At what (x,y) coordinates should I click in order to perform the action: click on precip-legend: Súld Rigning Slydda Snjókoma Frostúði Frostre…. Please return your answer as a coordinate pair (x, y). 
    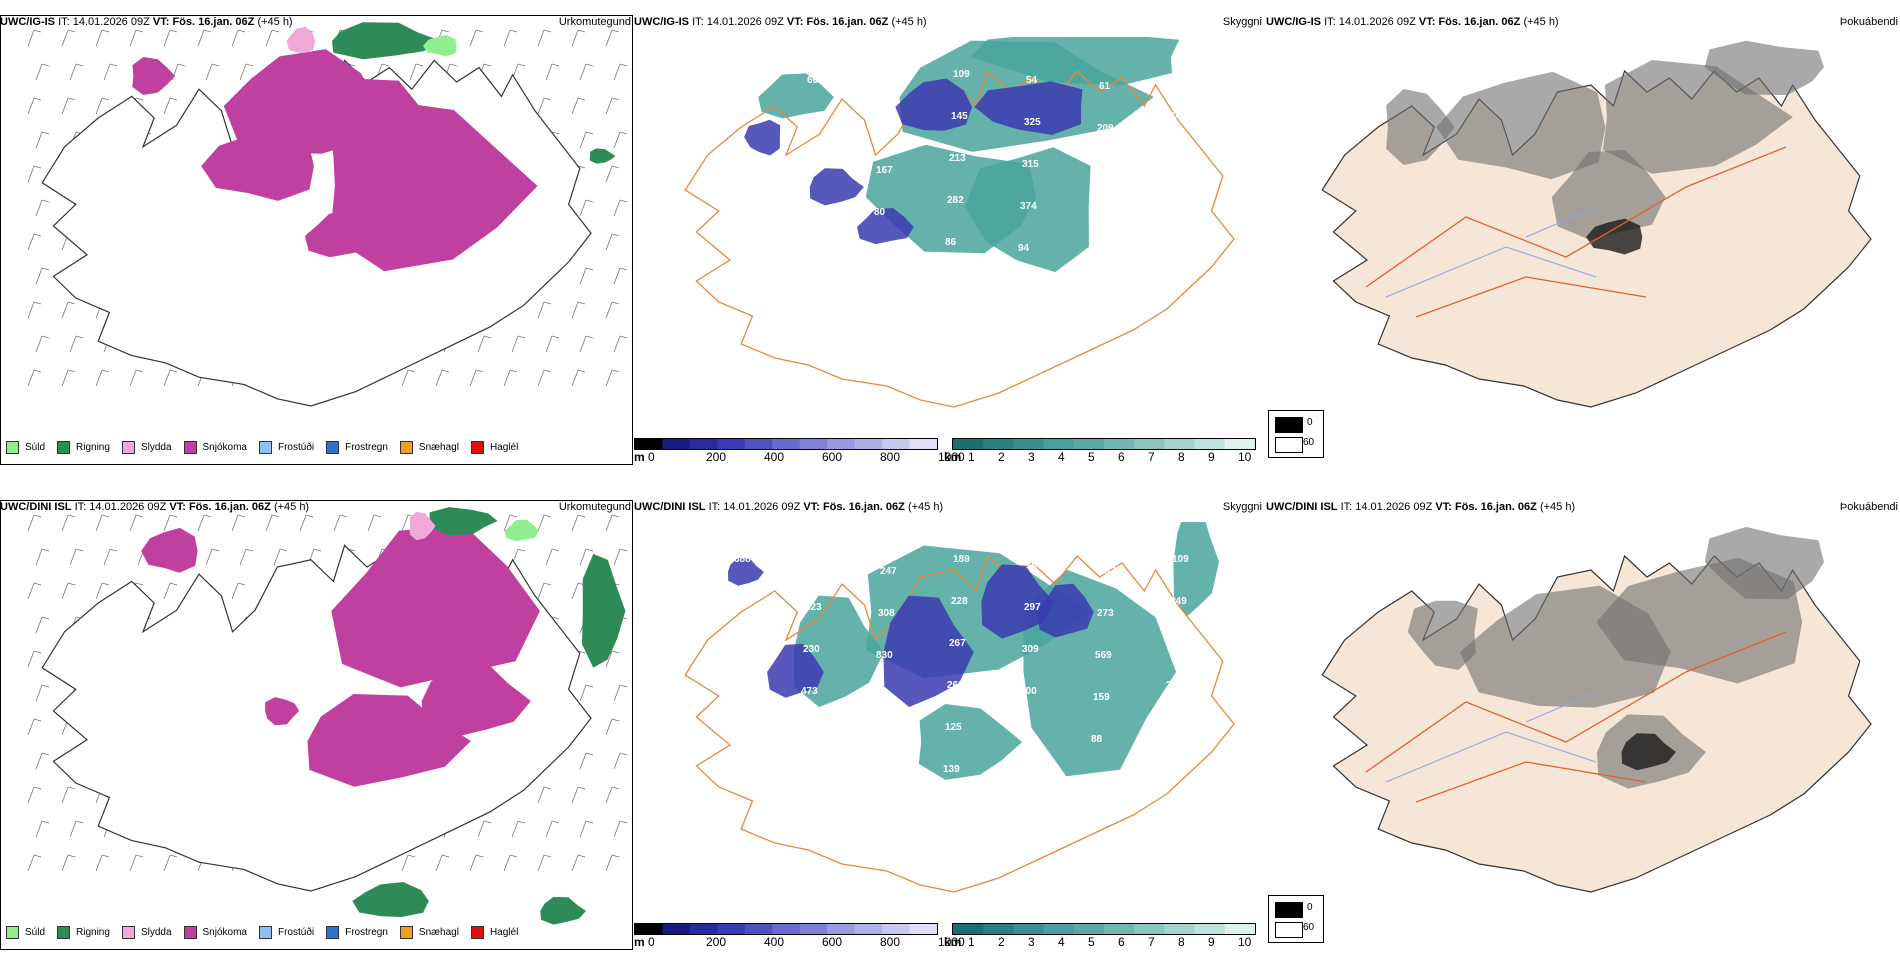
    Looking at the image, I should click on (268, 447).